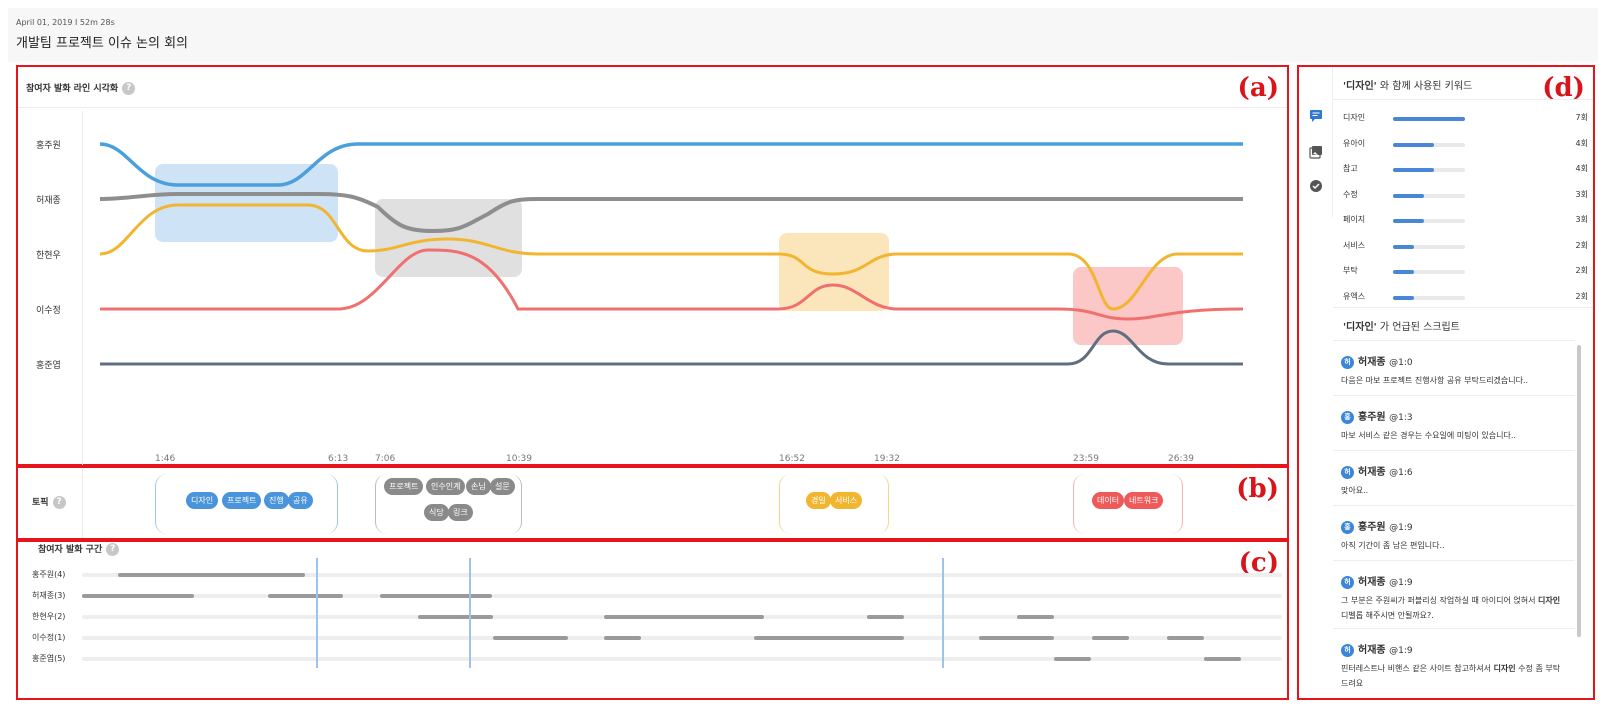 The width and height of the screenshot is (1612, 724). I want to click on keyword-row: 페이지 3회, so click(1465, 221).